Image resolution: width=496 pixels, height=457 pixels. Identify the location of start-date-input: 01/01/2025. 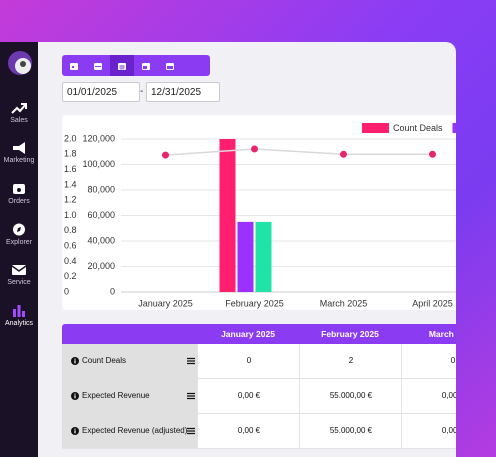
(101, 92).